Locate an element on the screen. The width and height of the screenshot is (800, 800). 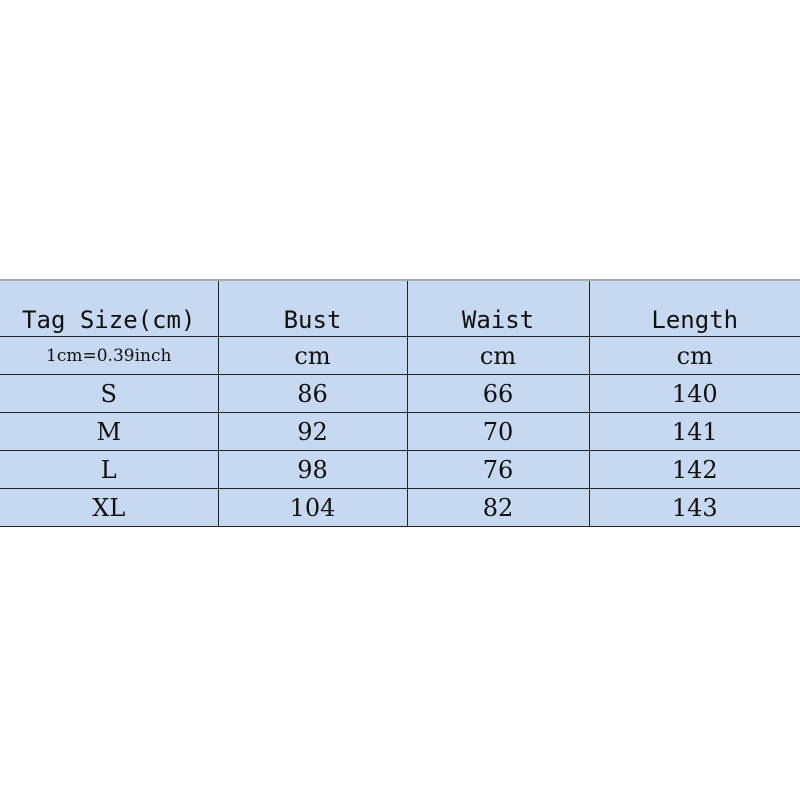
table-row: M 92 70 141 is located at coordinates (400, 431).